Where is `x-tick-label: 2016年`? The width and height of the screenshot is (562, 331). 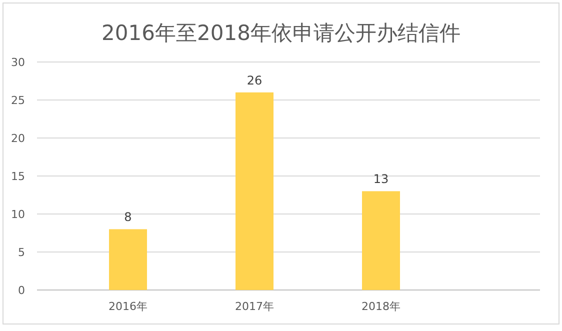
x-tick-label: 2016年 is located at coordinates (128, 306).